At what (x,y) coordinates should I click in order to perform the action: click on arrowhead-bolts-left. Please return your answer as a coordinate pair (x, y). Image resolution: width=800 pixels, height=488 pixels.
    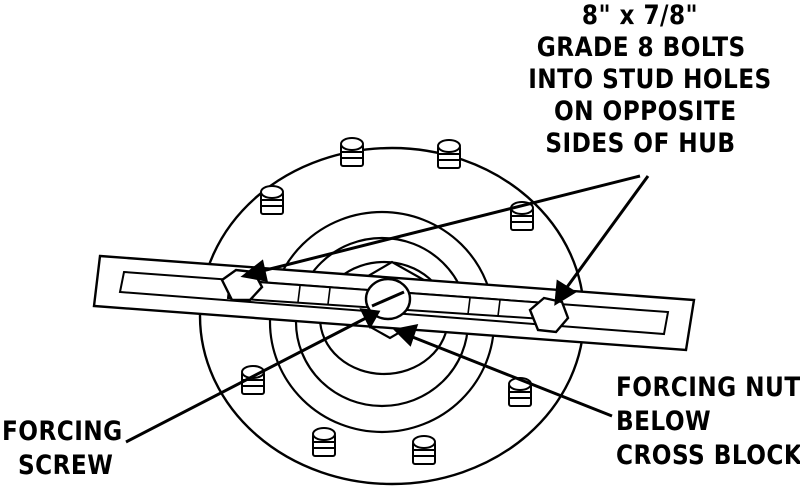
    Looking at the image, I should click on (254, 270).